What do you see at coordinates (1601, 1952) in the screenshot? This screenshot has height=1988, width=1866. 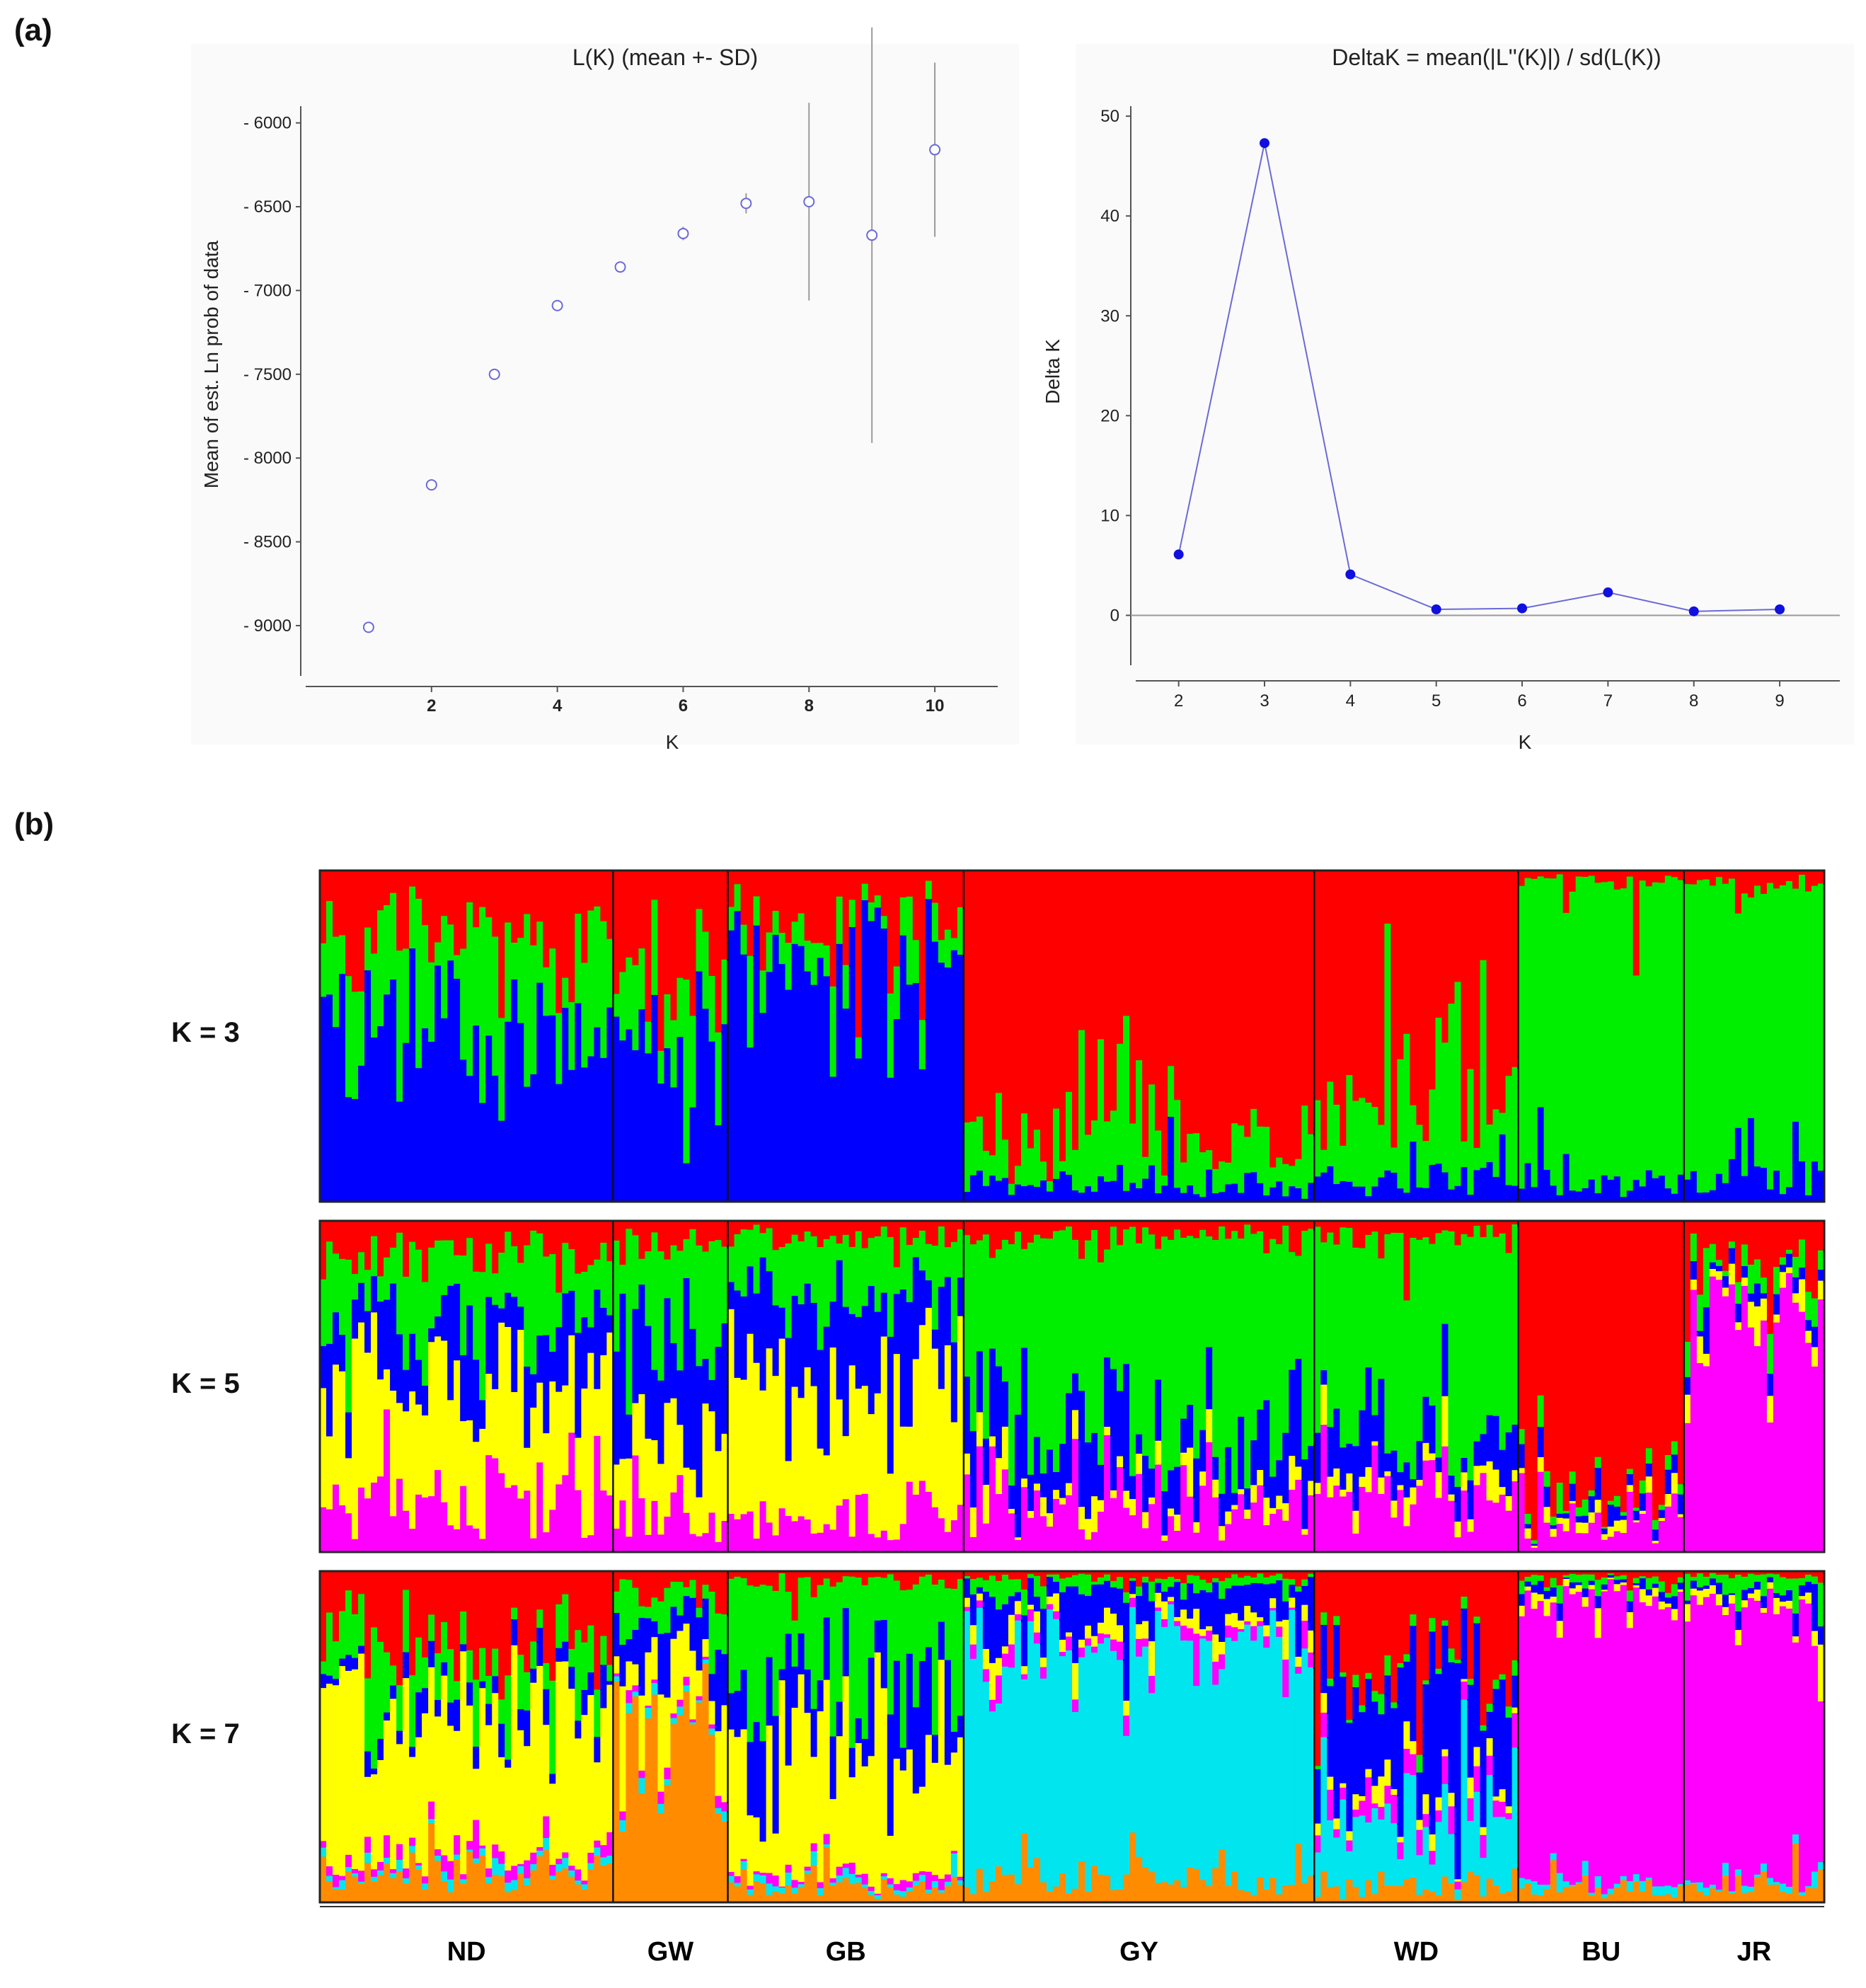 I see `population-label-bu: BU` at bounding box center [1601, 1952].